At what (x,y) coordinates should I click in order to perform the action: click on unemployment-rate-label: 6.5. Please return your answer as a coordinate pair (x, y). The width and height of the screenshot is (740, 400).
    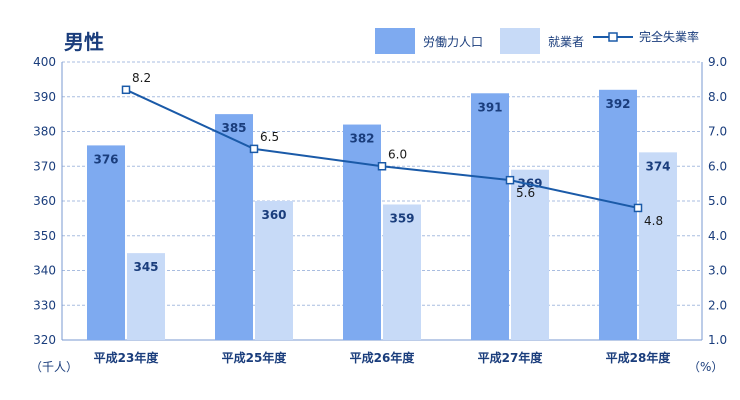
    Looking at the image, I should click on (269, 137).